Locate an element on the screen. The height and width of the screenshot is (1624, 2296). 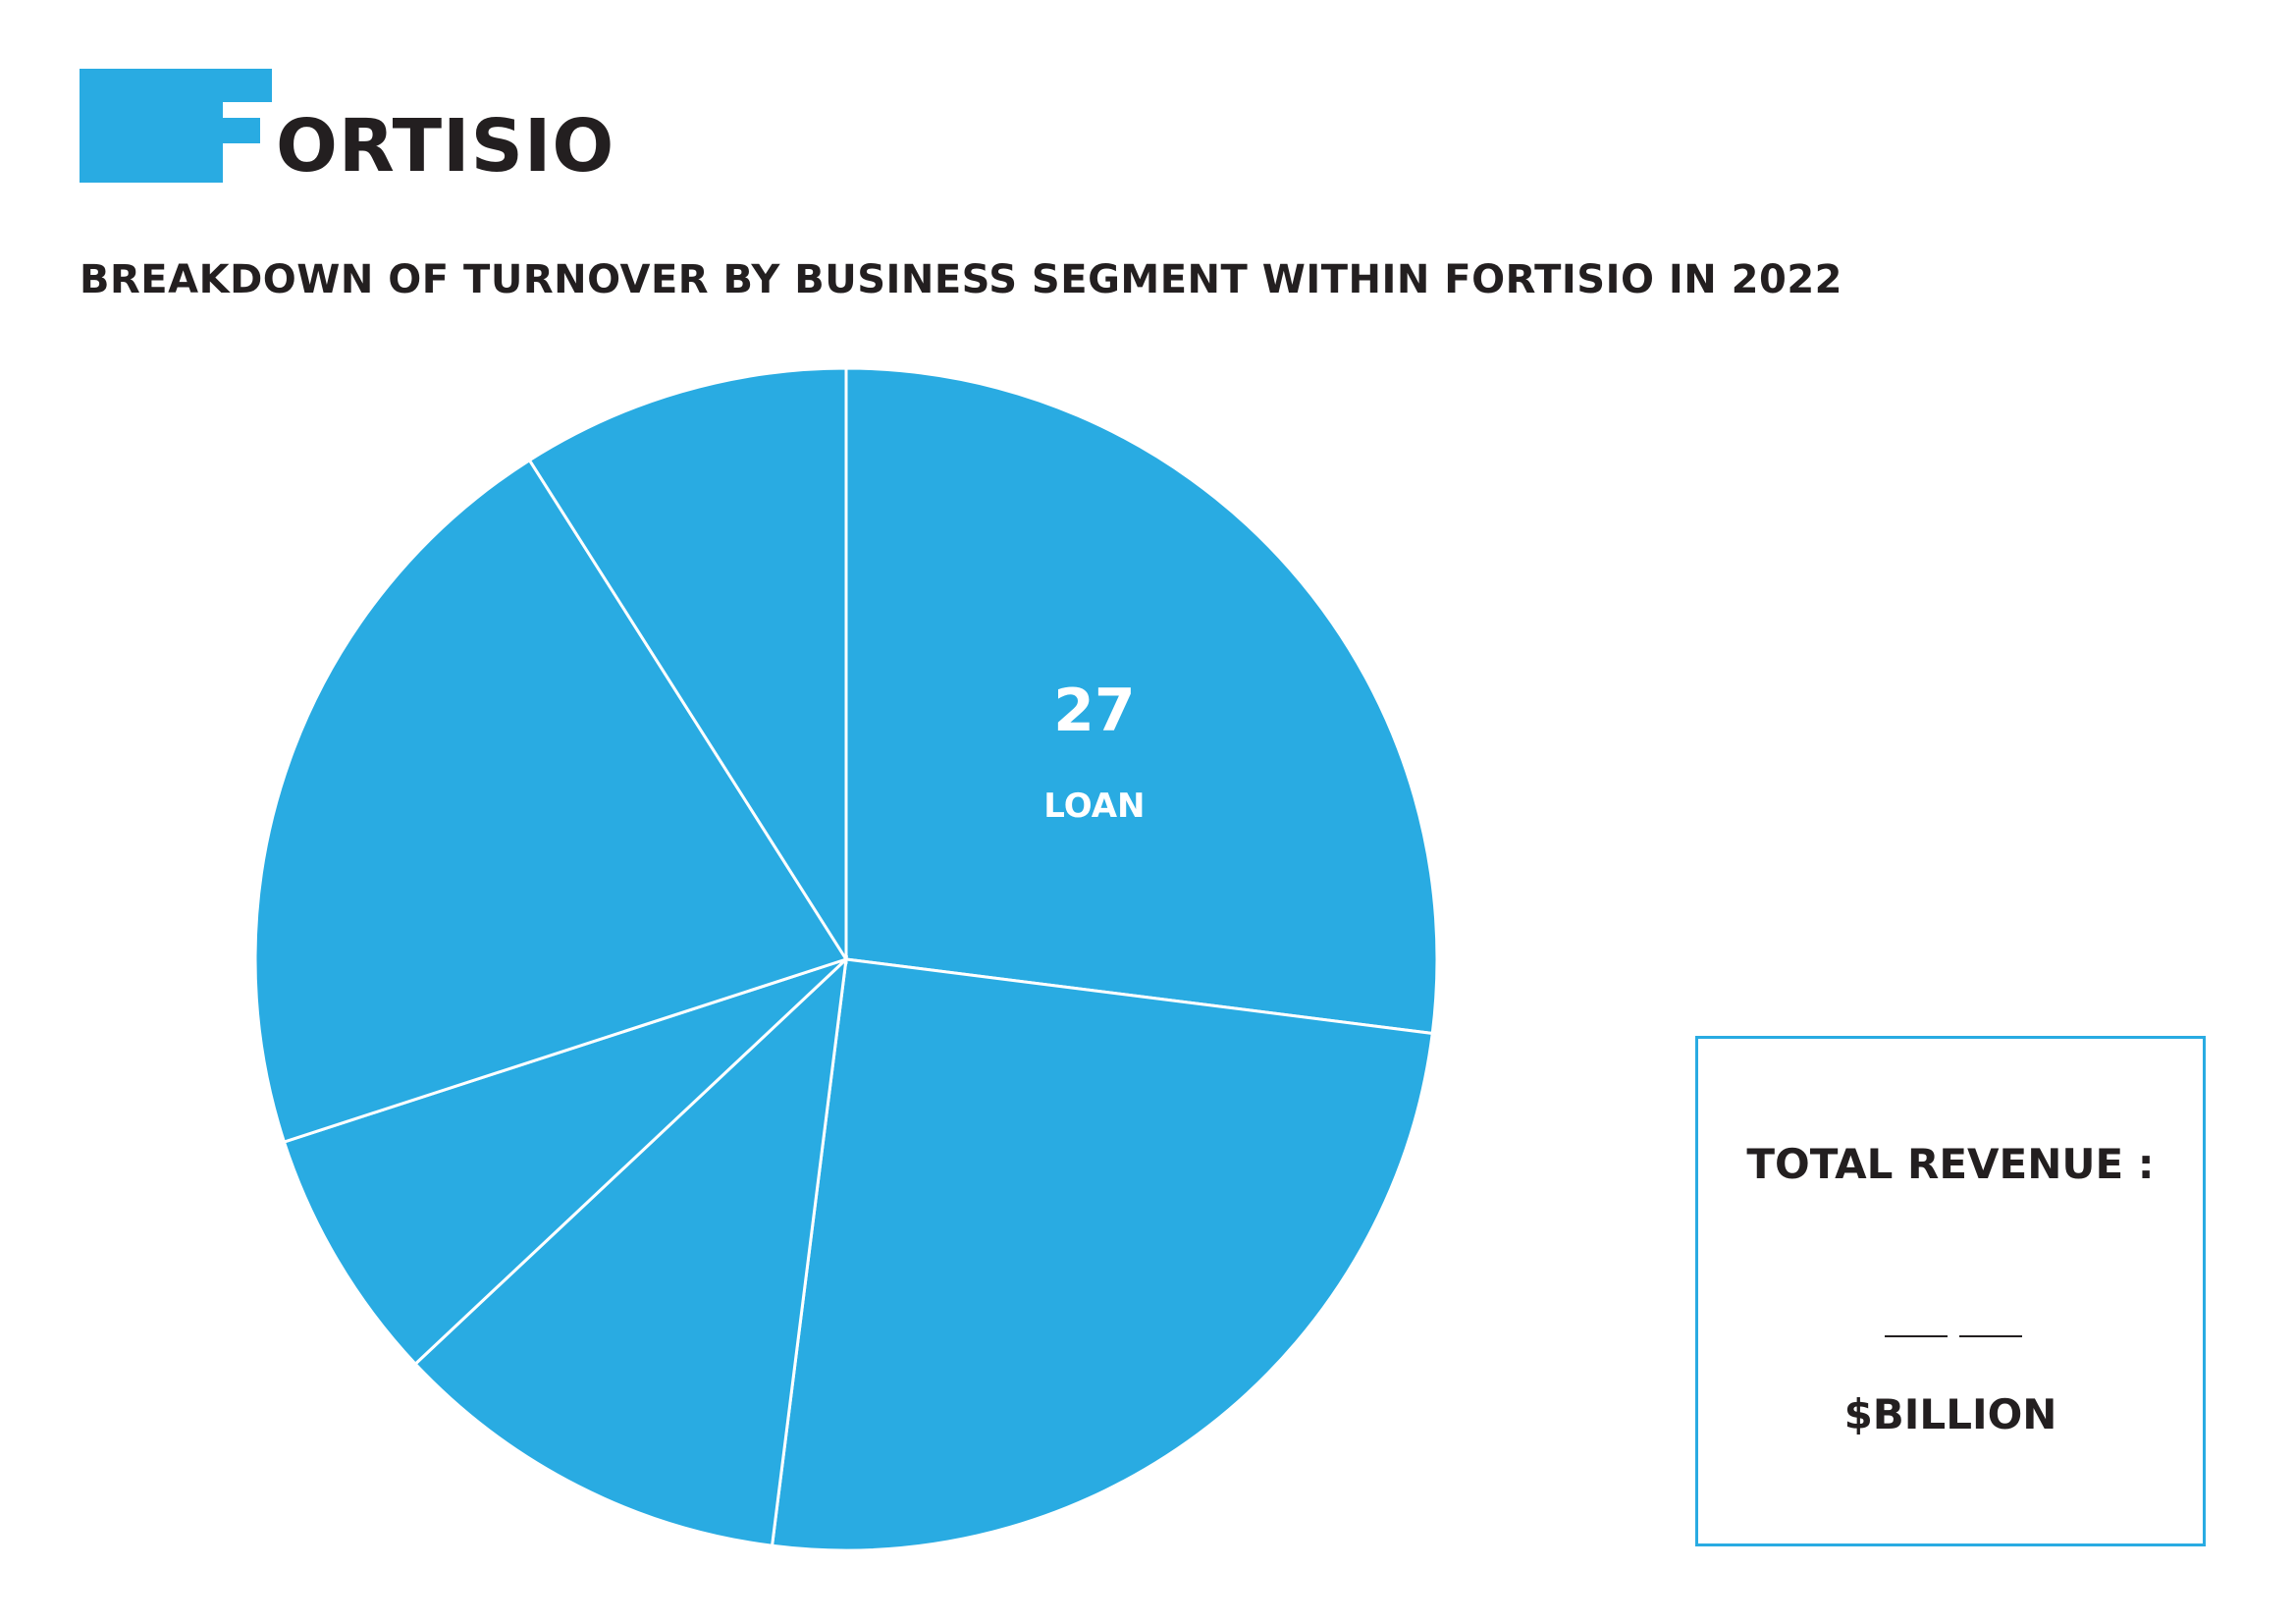
total-revenue-blank is located at coordinates (1953, 1336).